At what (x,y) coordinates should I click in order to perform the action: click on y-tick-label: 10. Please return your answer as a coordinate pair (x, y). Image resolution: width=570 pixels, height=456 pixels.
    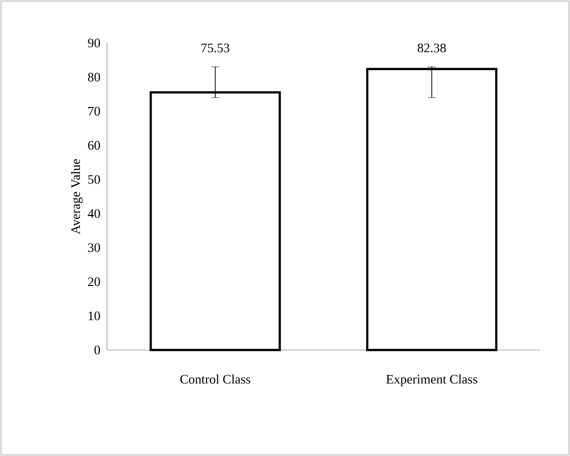
    Looking at the image, I should click on (94, 316).